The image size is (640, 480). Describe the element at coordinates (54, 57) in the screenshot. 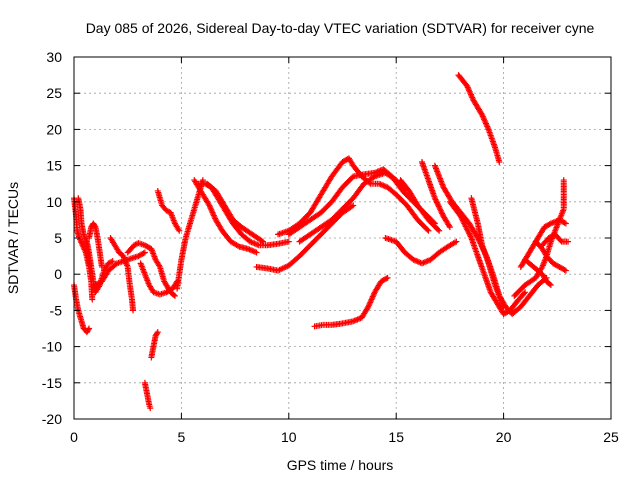

I see `y-tick-label: 30` at that location.